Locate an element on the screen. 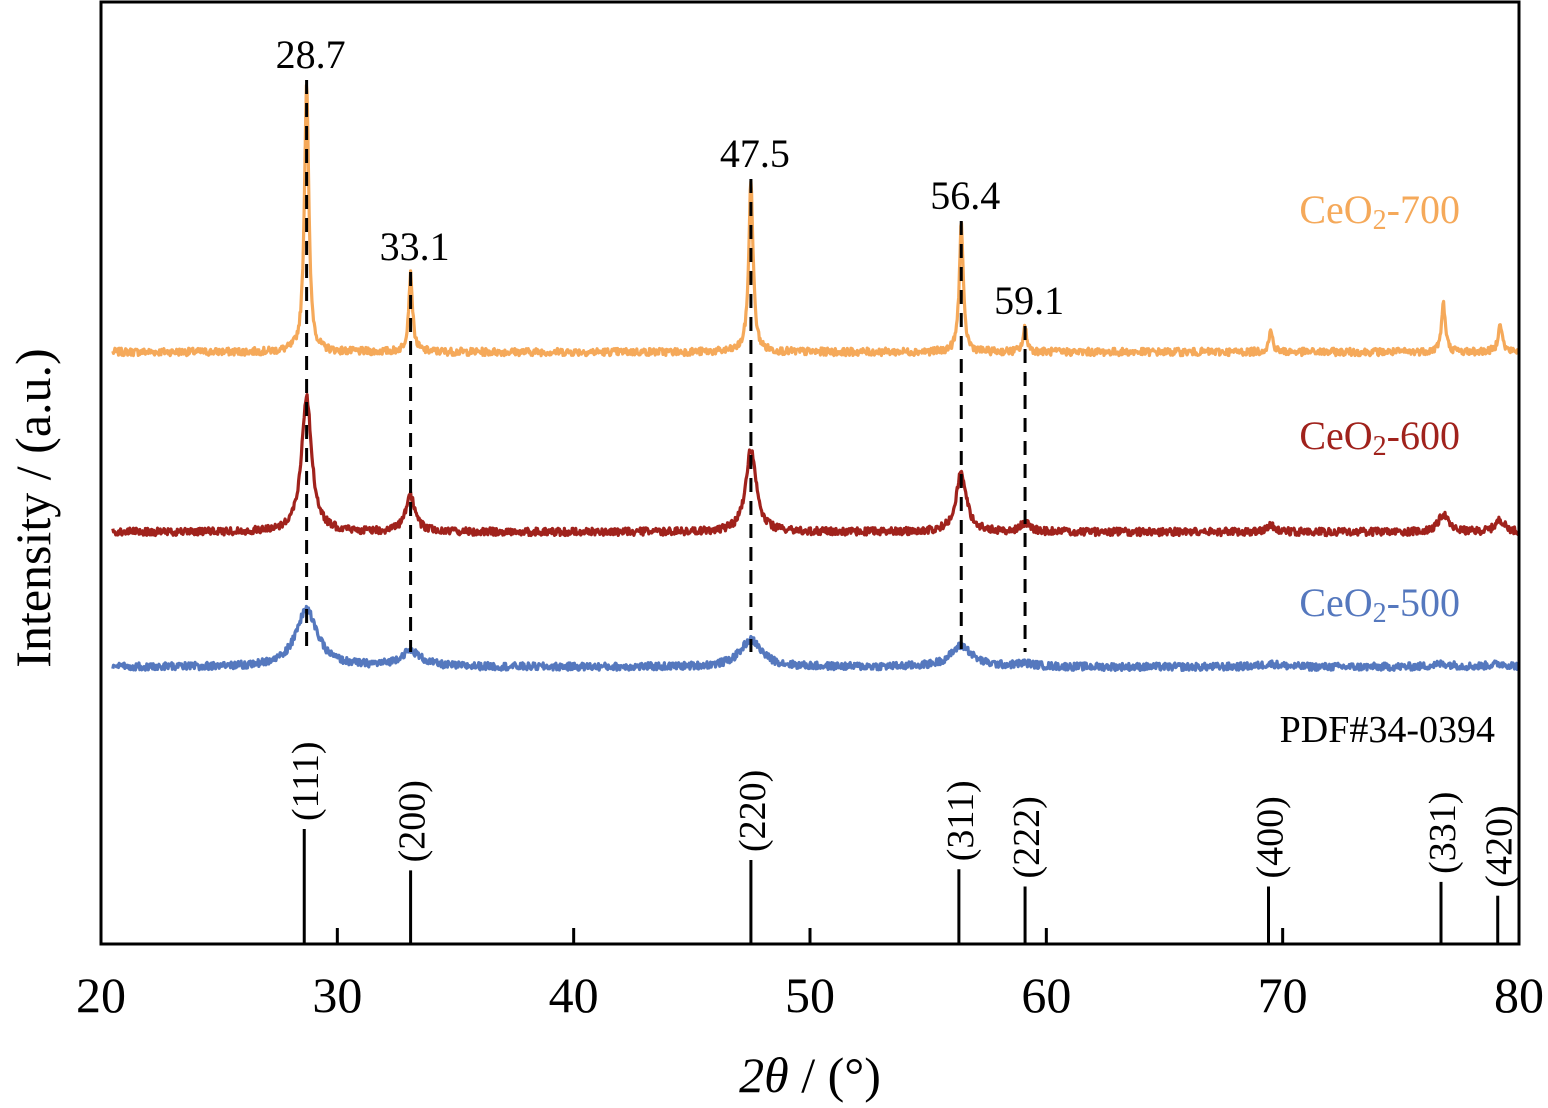 This screenshot has height=1108, width=1548. reference-hkl-331: (331) is located at coordinates (1443, 833).